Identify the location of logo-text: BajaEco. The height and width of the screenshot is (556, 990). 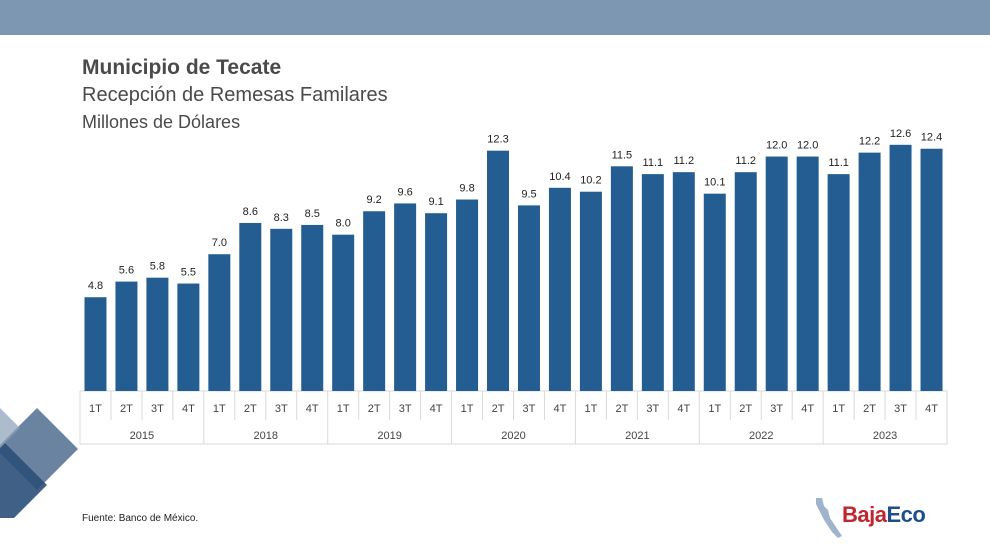
(884, 515).